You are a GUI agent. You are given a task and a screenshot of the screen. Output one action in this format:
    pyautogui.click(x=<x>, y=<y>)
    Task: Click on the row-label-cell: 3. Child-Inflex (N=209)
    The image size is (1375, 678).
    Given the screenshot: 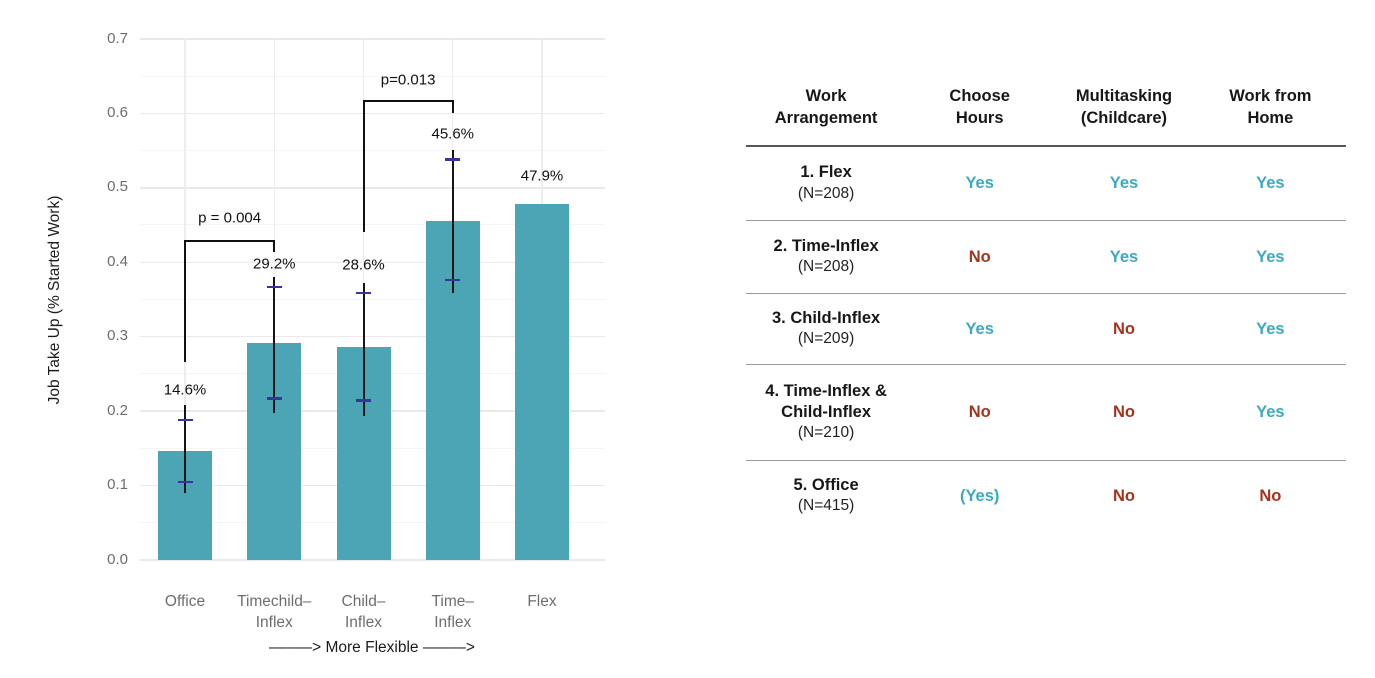 What is the action you would take?
    pyautogui.click(x=826, y=329)
    